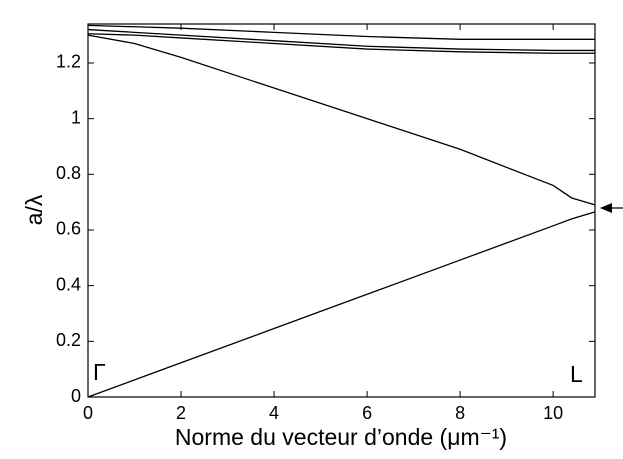 Image resolution: width=623 pixels, height=459 pixels. What do you see at coordinates (34, 209) in the screenshot?
I see `y-axis-label: a/λ` at bounding box center [34, 209].